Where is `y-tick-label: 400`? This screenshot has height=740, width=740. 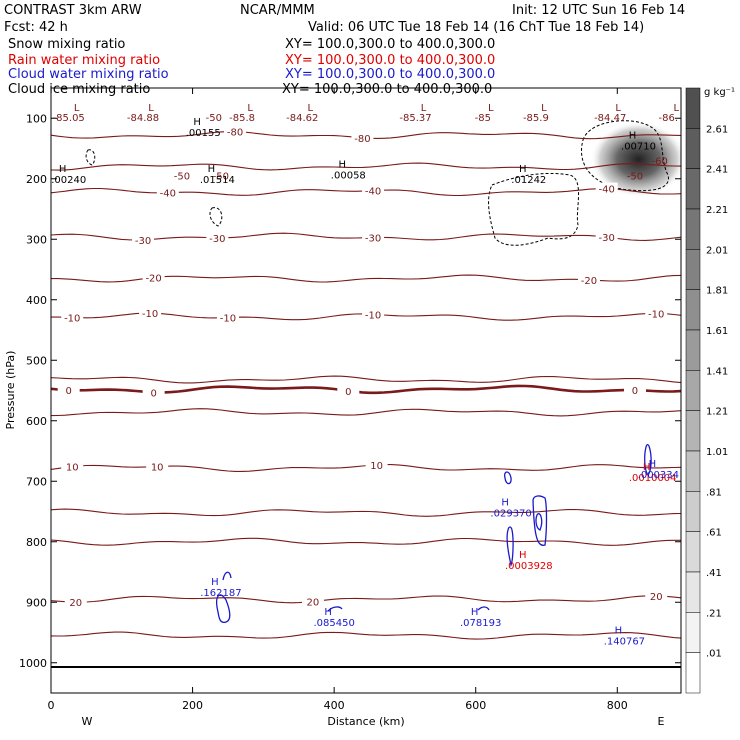
y-tick-label: 400 is located at coordinates (36, 300).